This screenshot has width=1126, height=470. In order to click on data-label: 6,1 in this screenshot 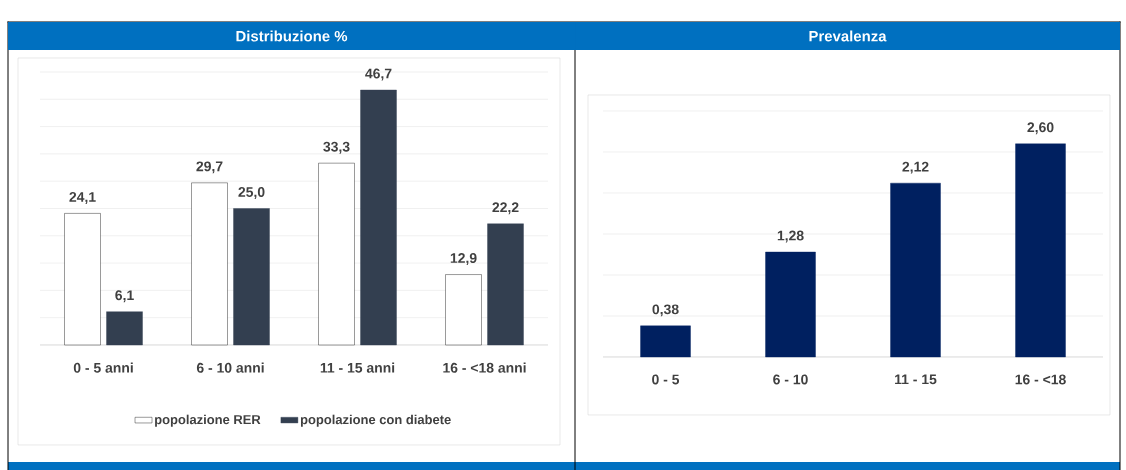, I will do `click(124, 296)`.